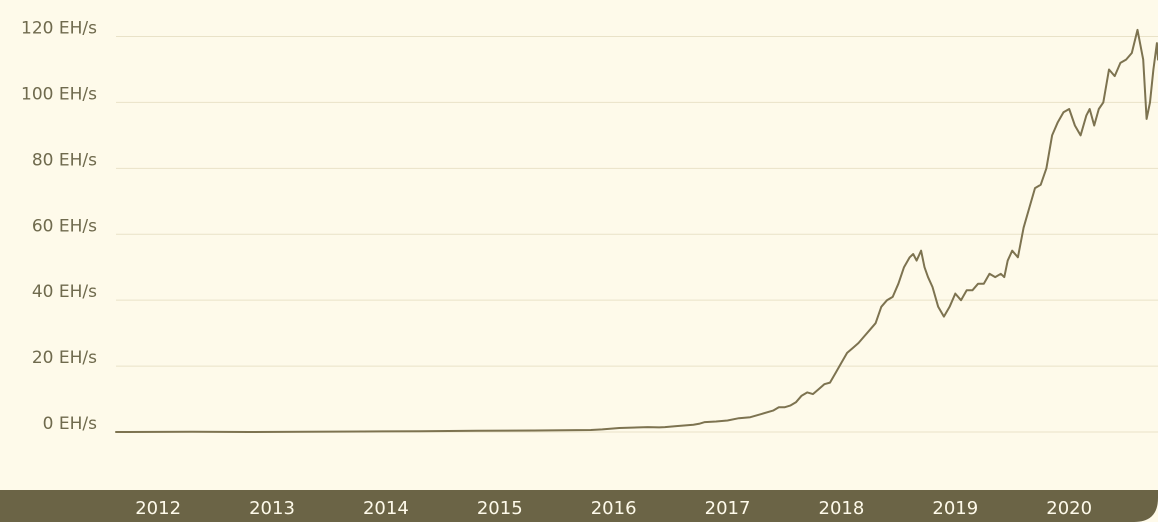 The width and height of the screenshot is (1158, 522). What do you see at coordinates (386, 508) in the screenshot?
I see `x-tick-label: 2014` at bounding box center [386, 508].